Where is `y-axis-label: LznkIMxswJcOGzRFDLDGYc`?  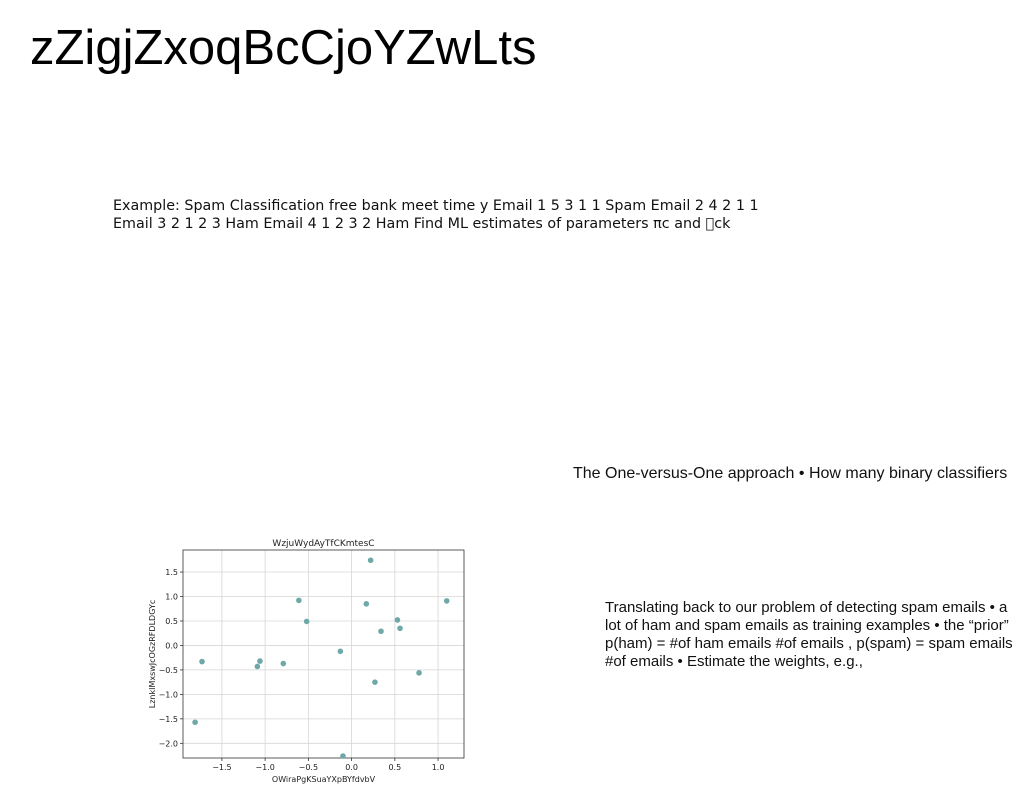 y-axis-label: LznkIMxswJcOGzRFDLDGYc is located at coordinates (152, 654).